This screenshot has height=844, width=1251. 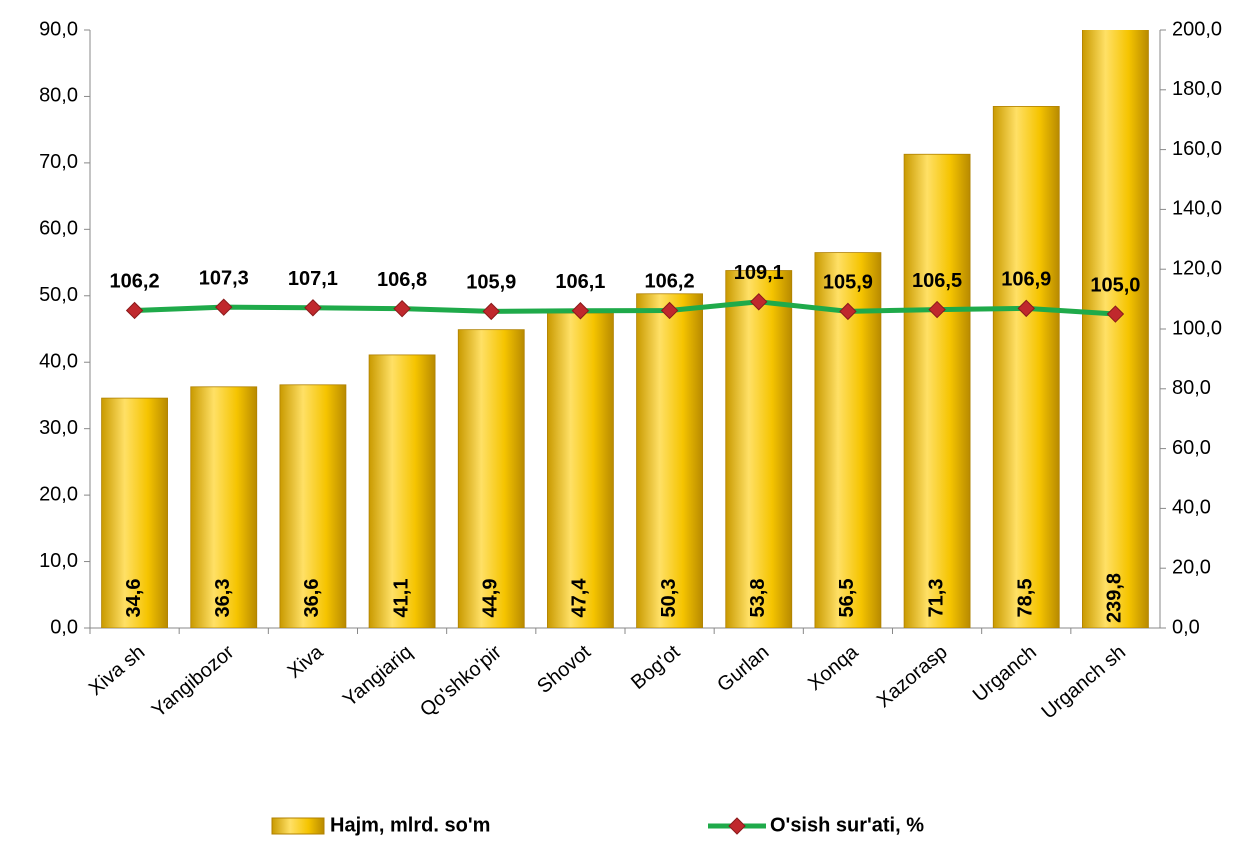 What do you see at coordinates (298, 826) in the screenshot?
I see `legend-swatch-bar` at bounding box center [298, 826].